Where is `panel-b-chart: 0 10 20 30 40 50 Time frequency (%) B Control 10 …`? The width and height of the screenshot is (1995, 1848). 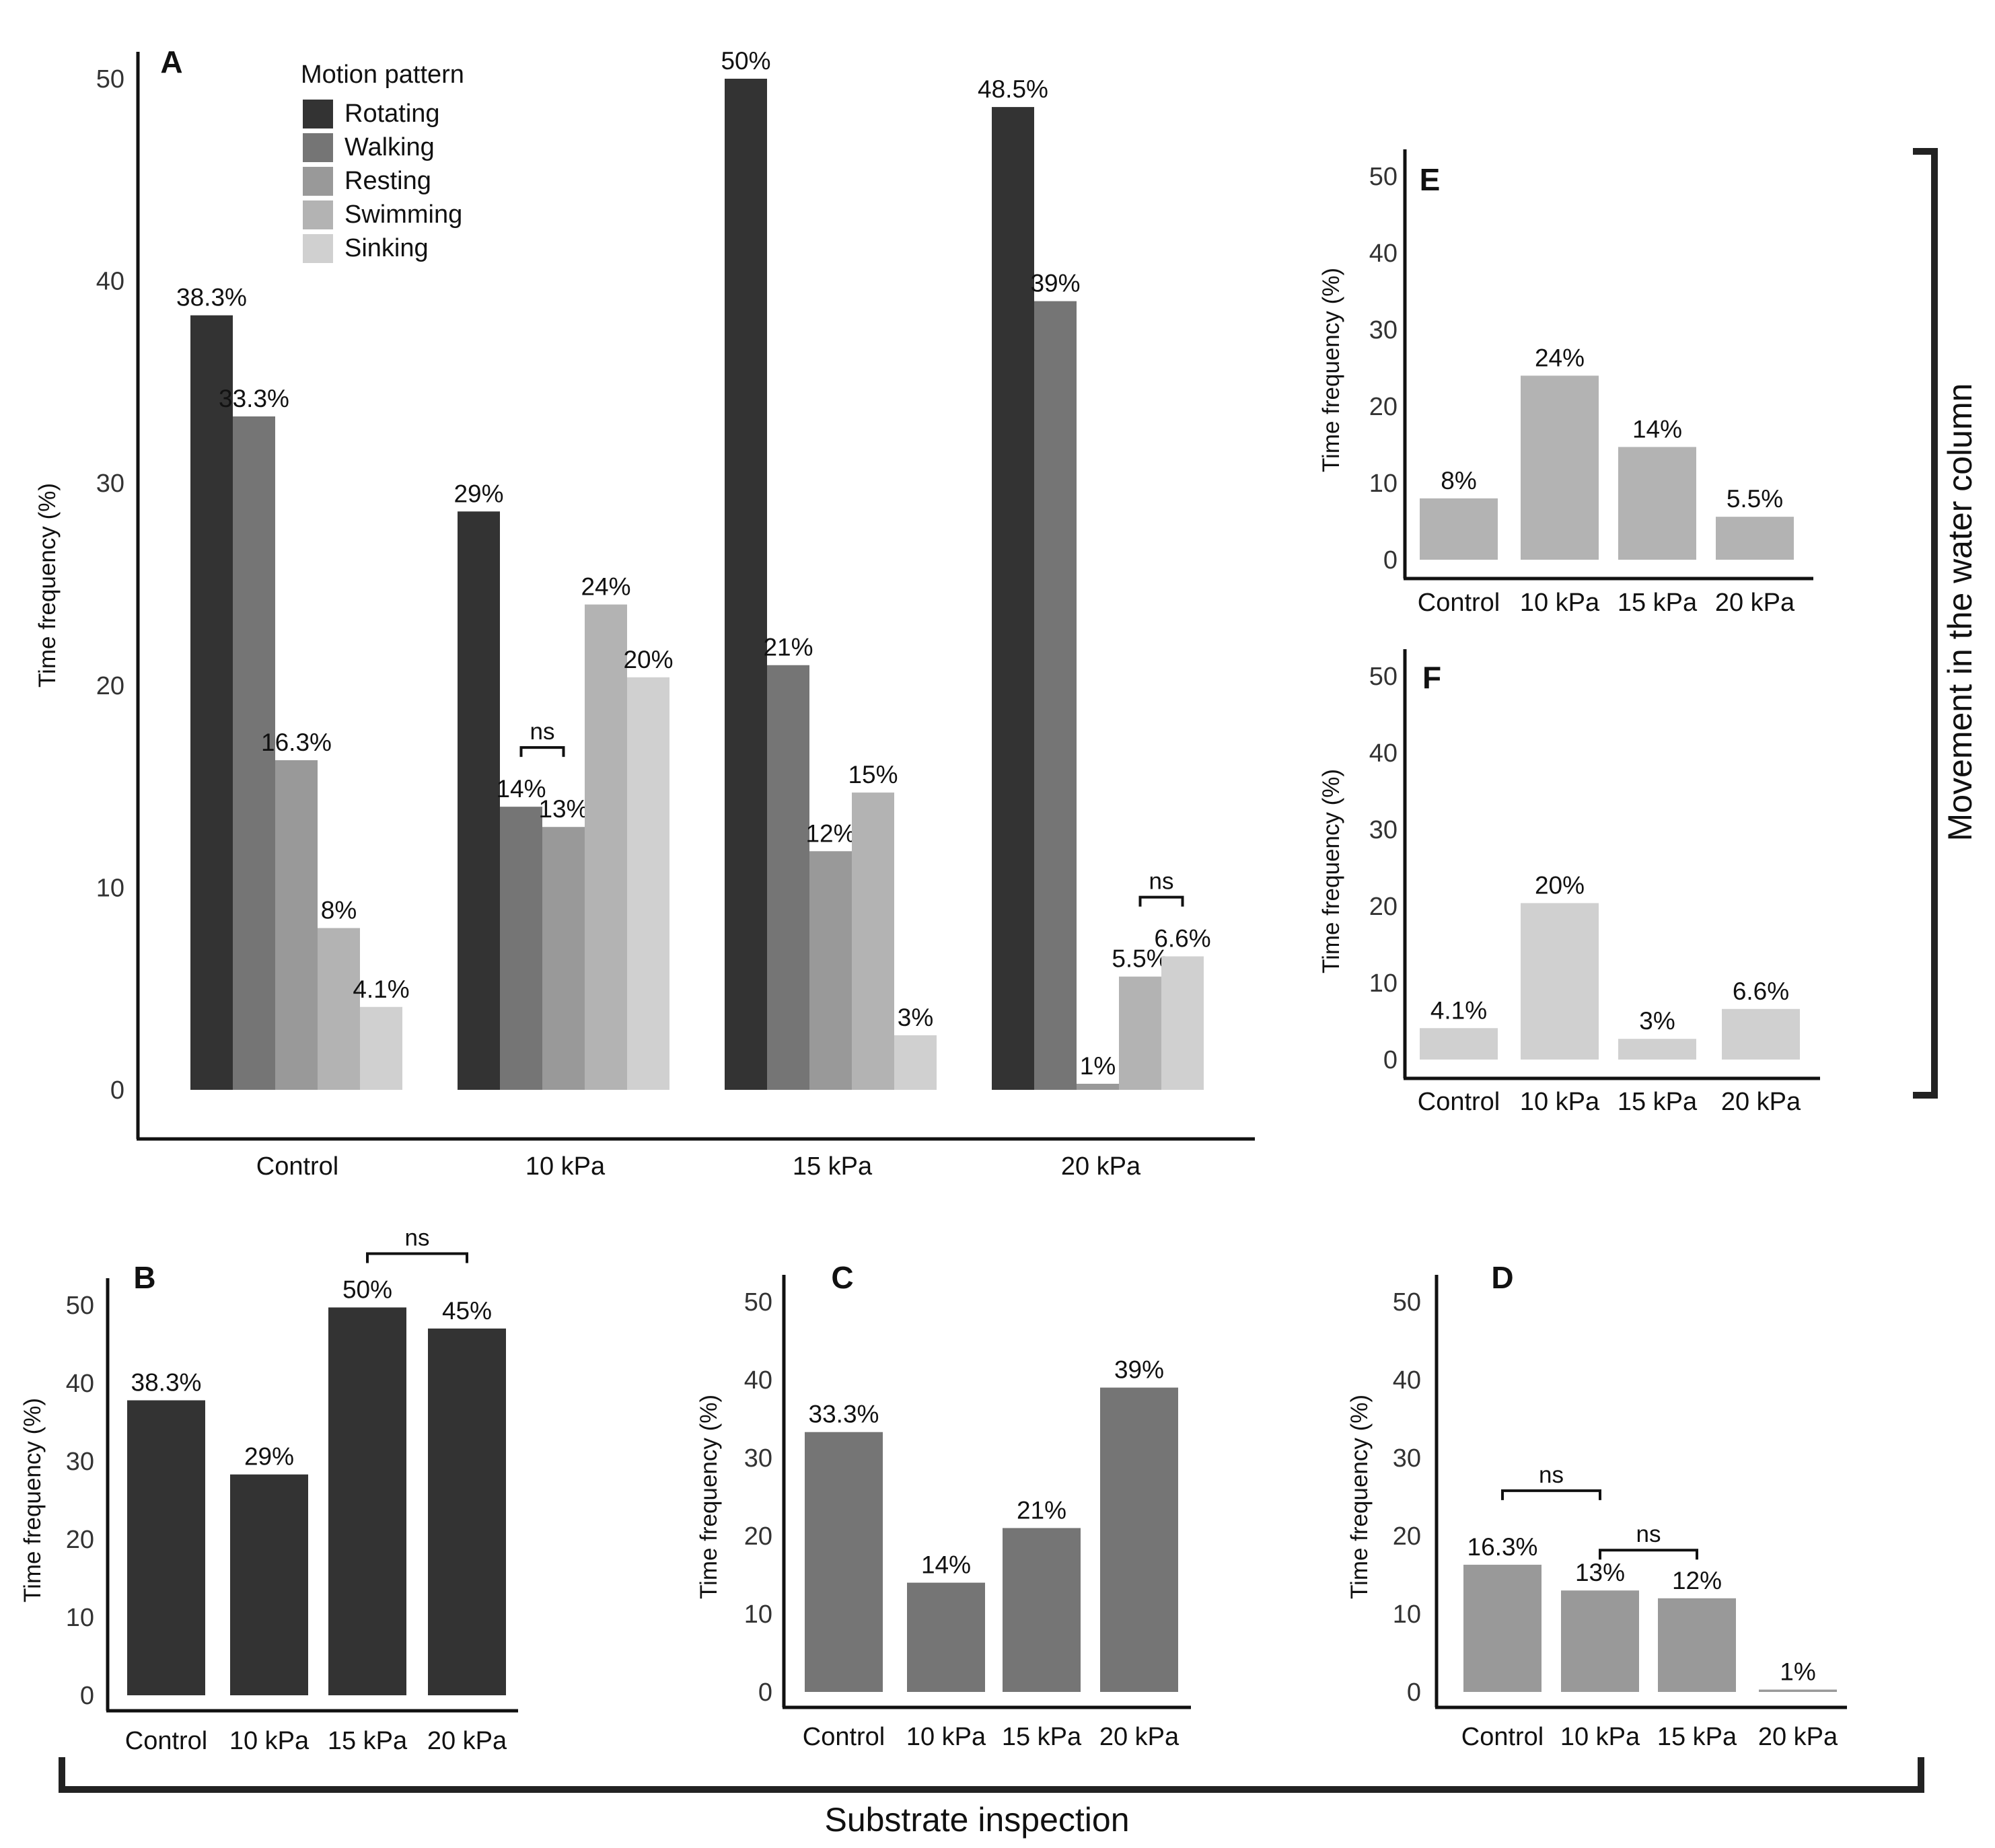
panel-b-chart: 0 10 20 30 40 50 Time frequency (%) B Control 10 … is located at coordinates (269, 1490).